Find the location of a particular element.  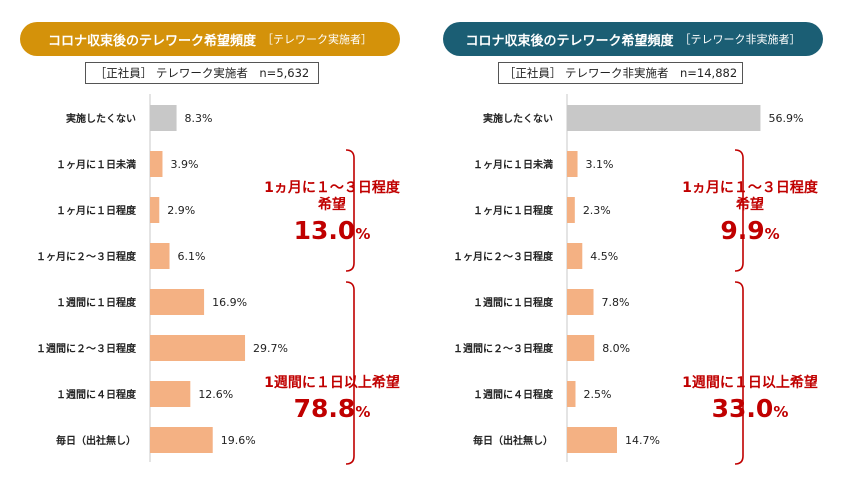

left-meta-text: ［正社員］ テレワーク実施者 n=5,632 is located at coordinates (202, 73).